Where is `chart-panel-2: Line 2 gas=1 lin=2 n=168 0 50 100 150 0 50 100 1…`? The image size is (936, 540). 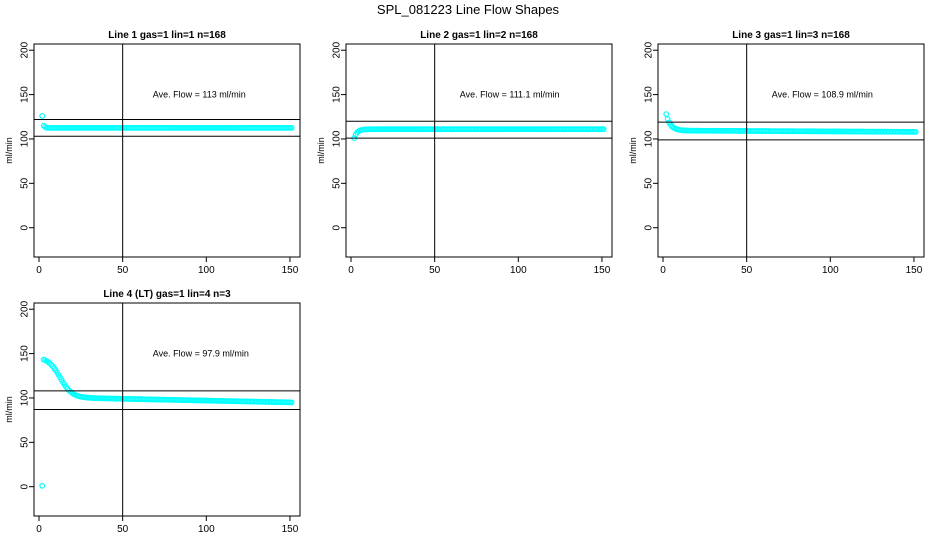 chart-panel-2: Line 2 gas=1 lin=2 n=168 0 50 100 150 0 50 100 1… is located at coordinates (464, 153).